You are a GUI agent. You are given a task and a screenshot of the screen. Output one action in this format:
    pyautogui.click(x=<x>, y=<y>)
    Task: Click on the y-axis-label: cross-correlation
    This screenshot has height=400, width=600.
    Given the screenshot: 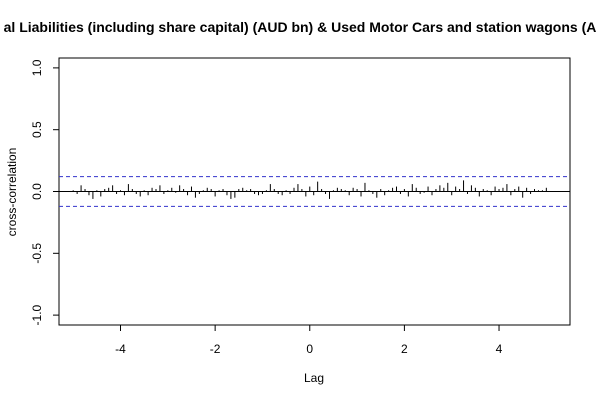 What is the action you would take?
    pyautogui.click(x=12, y=192)
    